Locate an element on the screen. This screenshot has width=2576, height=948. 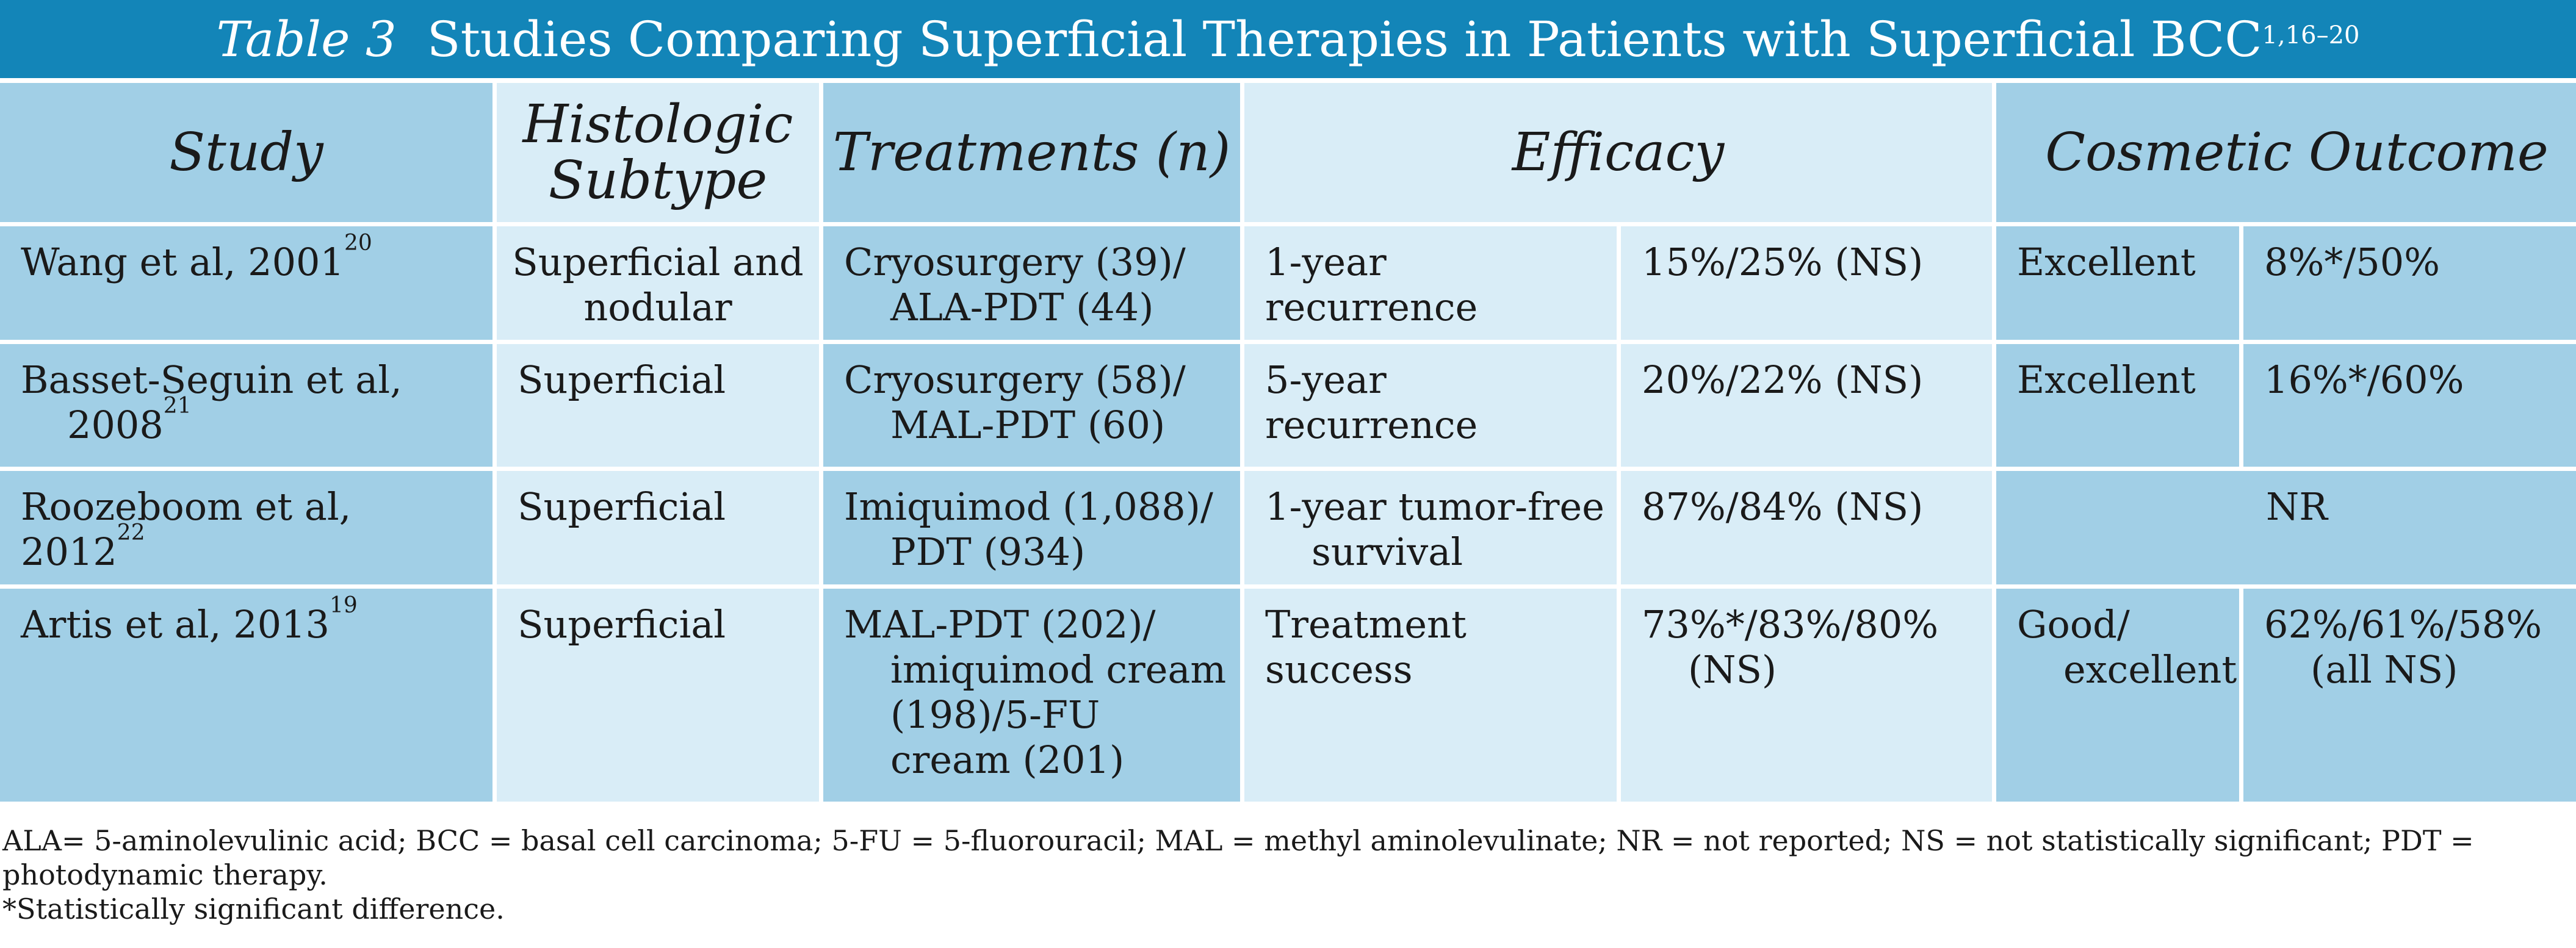
table-row-4-study: Artis et al, 201319 is located at coordinates (246, 695).